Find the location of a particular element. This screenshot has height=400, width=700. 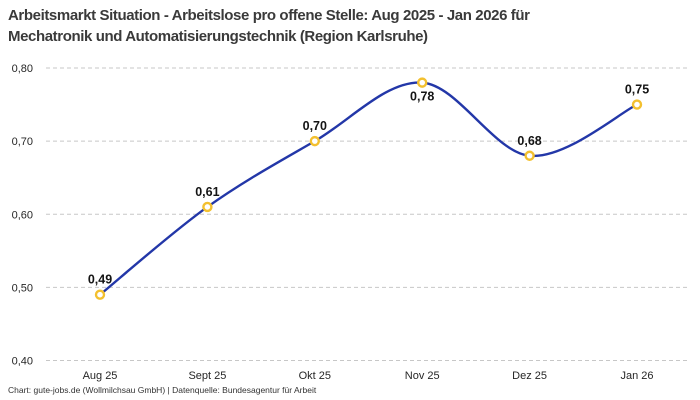

y-tick-label: 0,80 is located at coordinates (22, 69).